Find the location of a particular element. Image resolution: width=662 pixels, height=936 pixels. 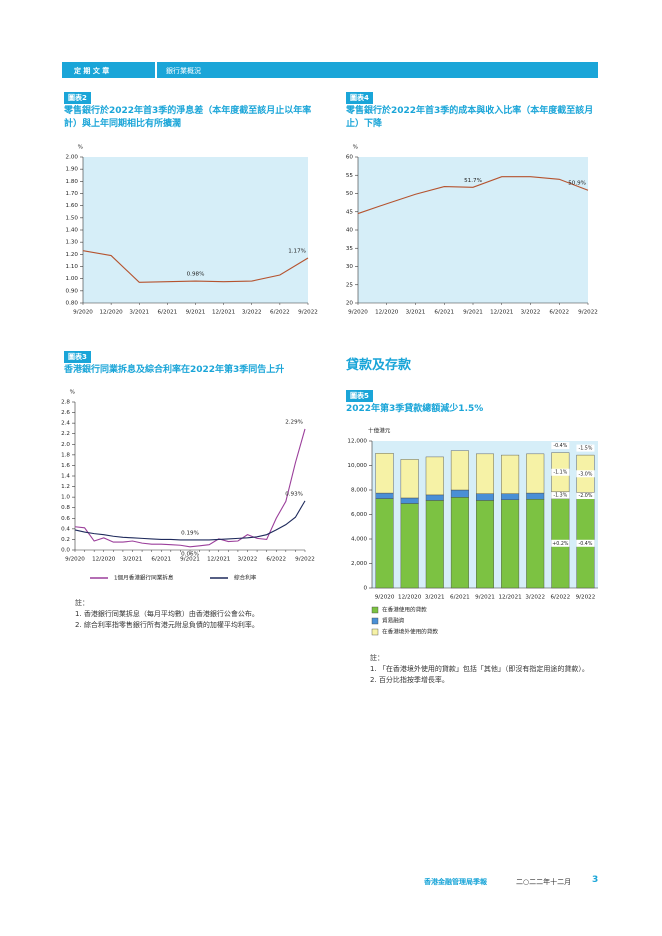

data-label: 51.7% is located at coordinates (473, 181).